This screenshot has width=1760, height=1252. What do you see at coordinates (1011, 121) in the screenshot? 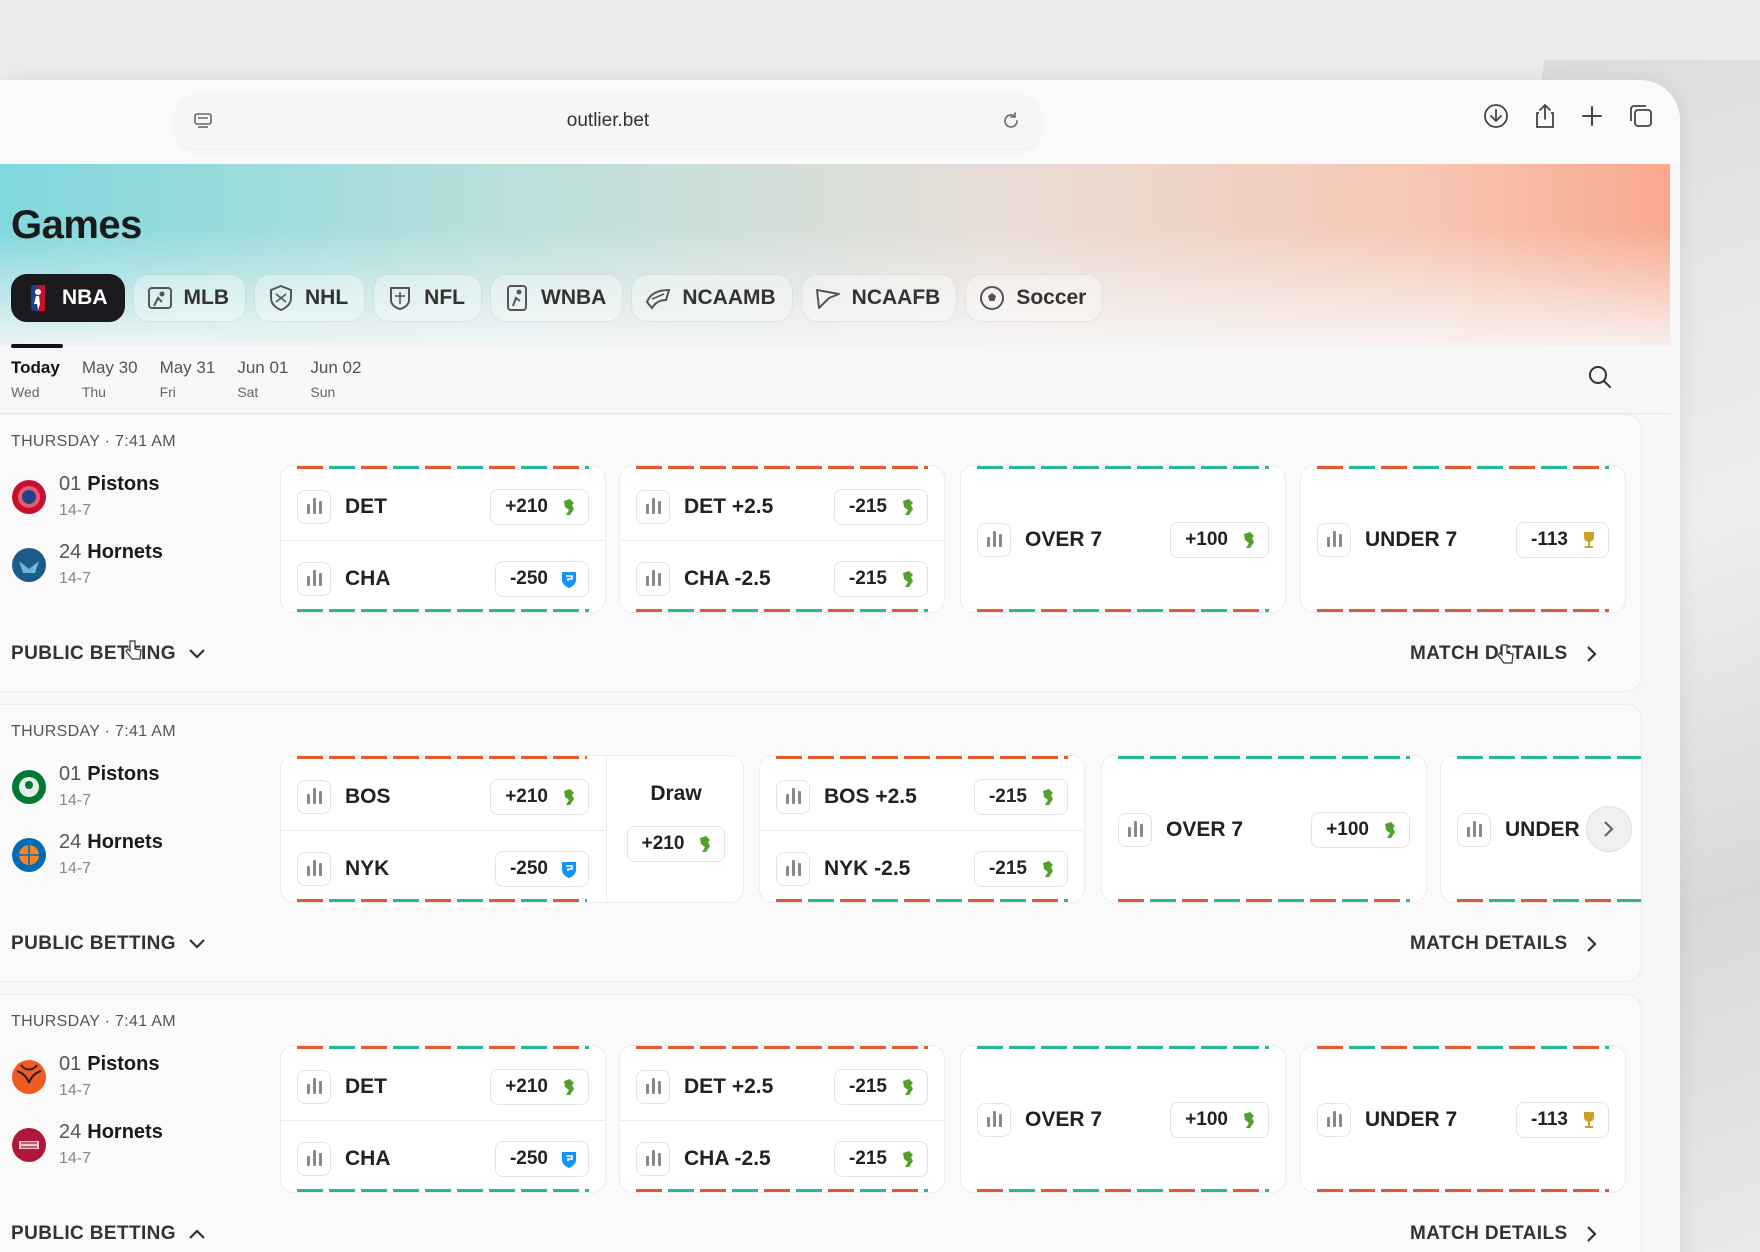
I see `reload-icon` at bounding box center [1011, 121].